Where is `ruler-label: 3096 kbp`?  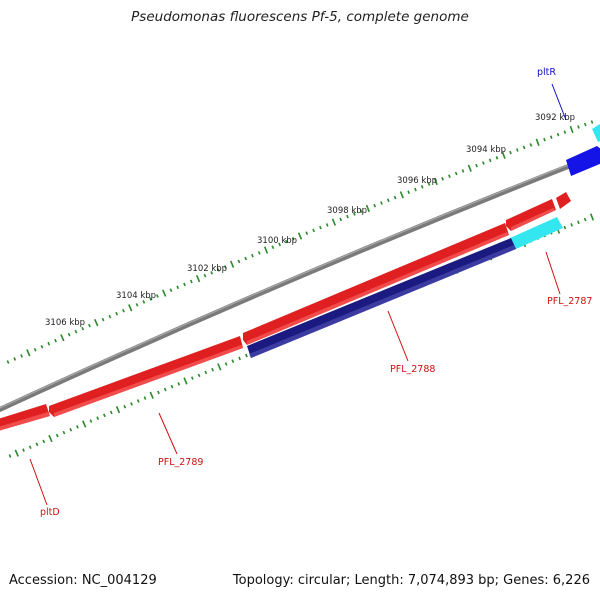 ruler-label: 3096 kbp is located at coordinates (417, 181).